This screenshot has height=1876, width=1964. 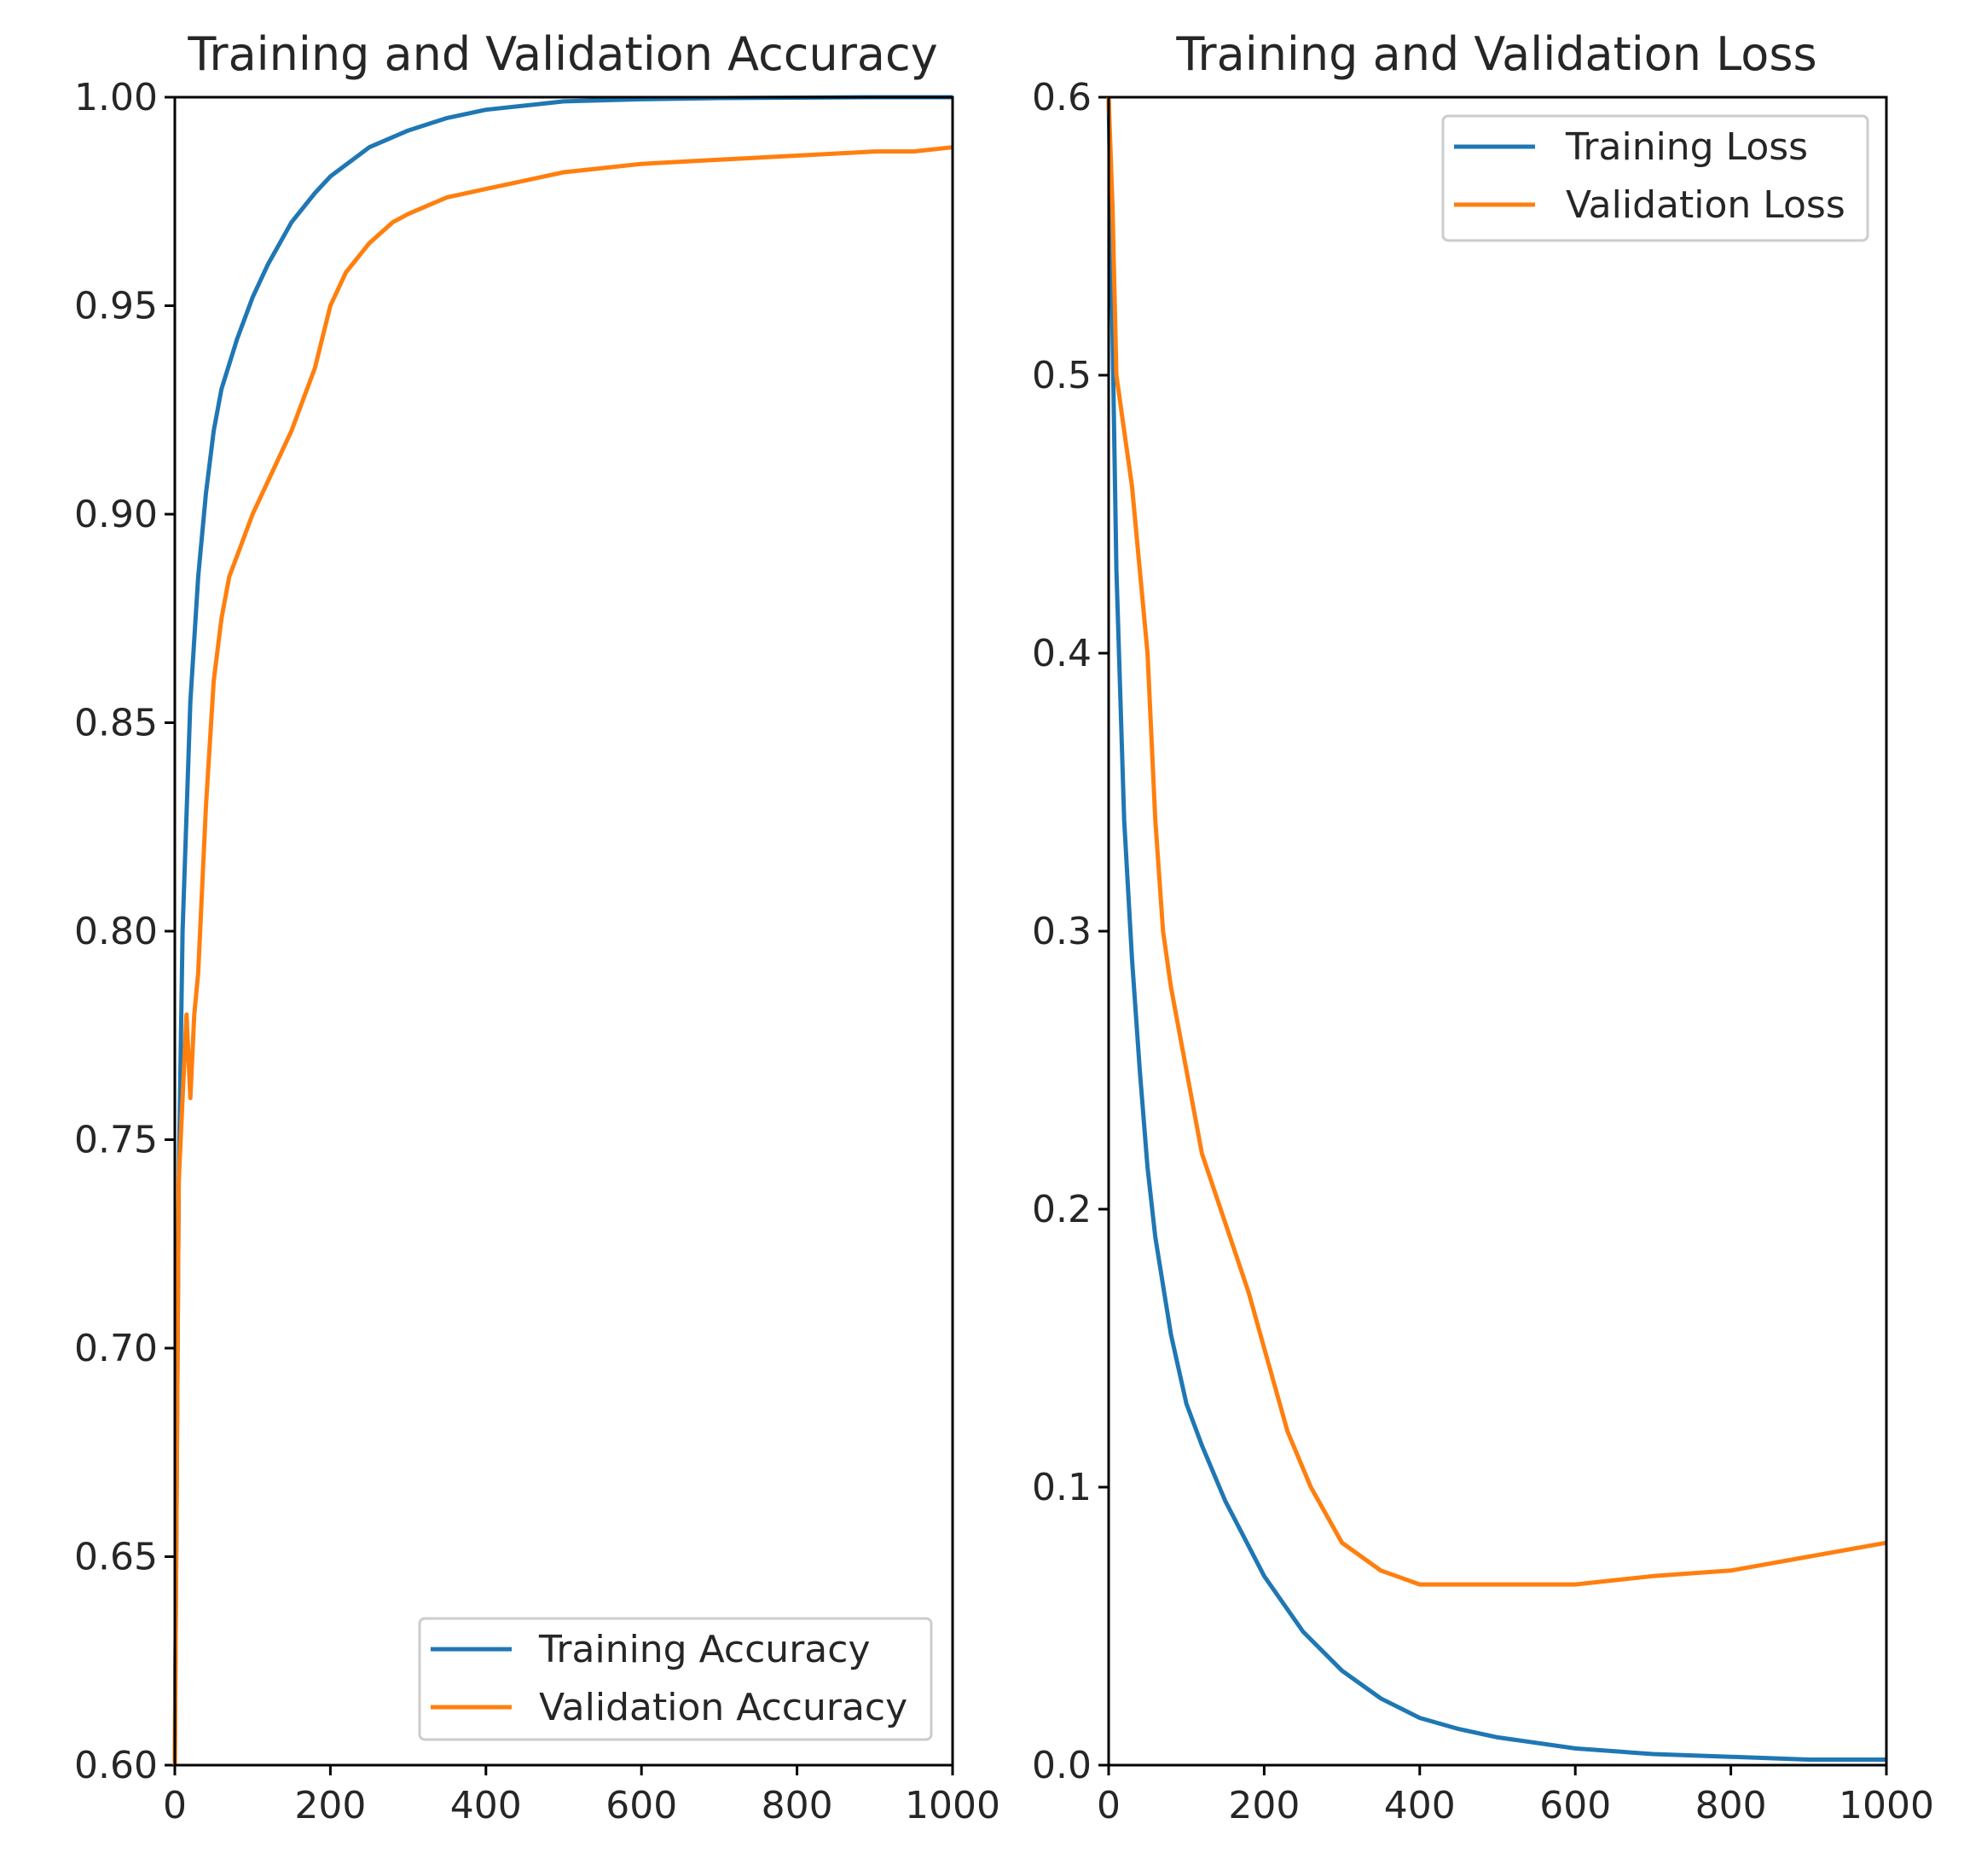 I want to click on accuracy-y-tick-label: 0.75, so click(x=116, y=1141).